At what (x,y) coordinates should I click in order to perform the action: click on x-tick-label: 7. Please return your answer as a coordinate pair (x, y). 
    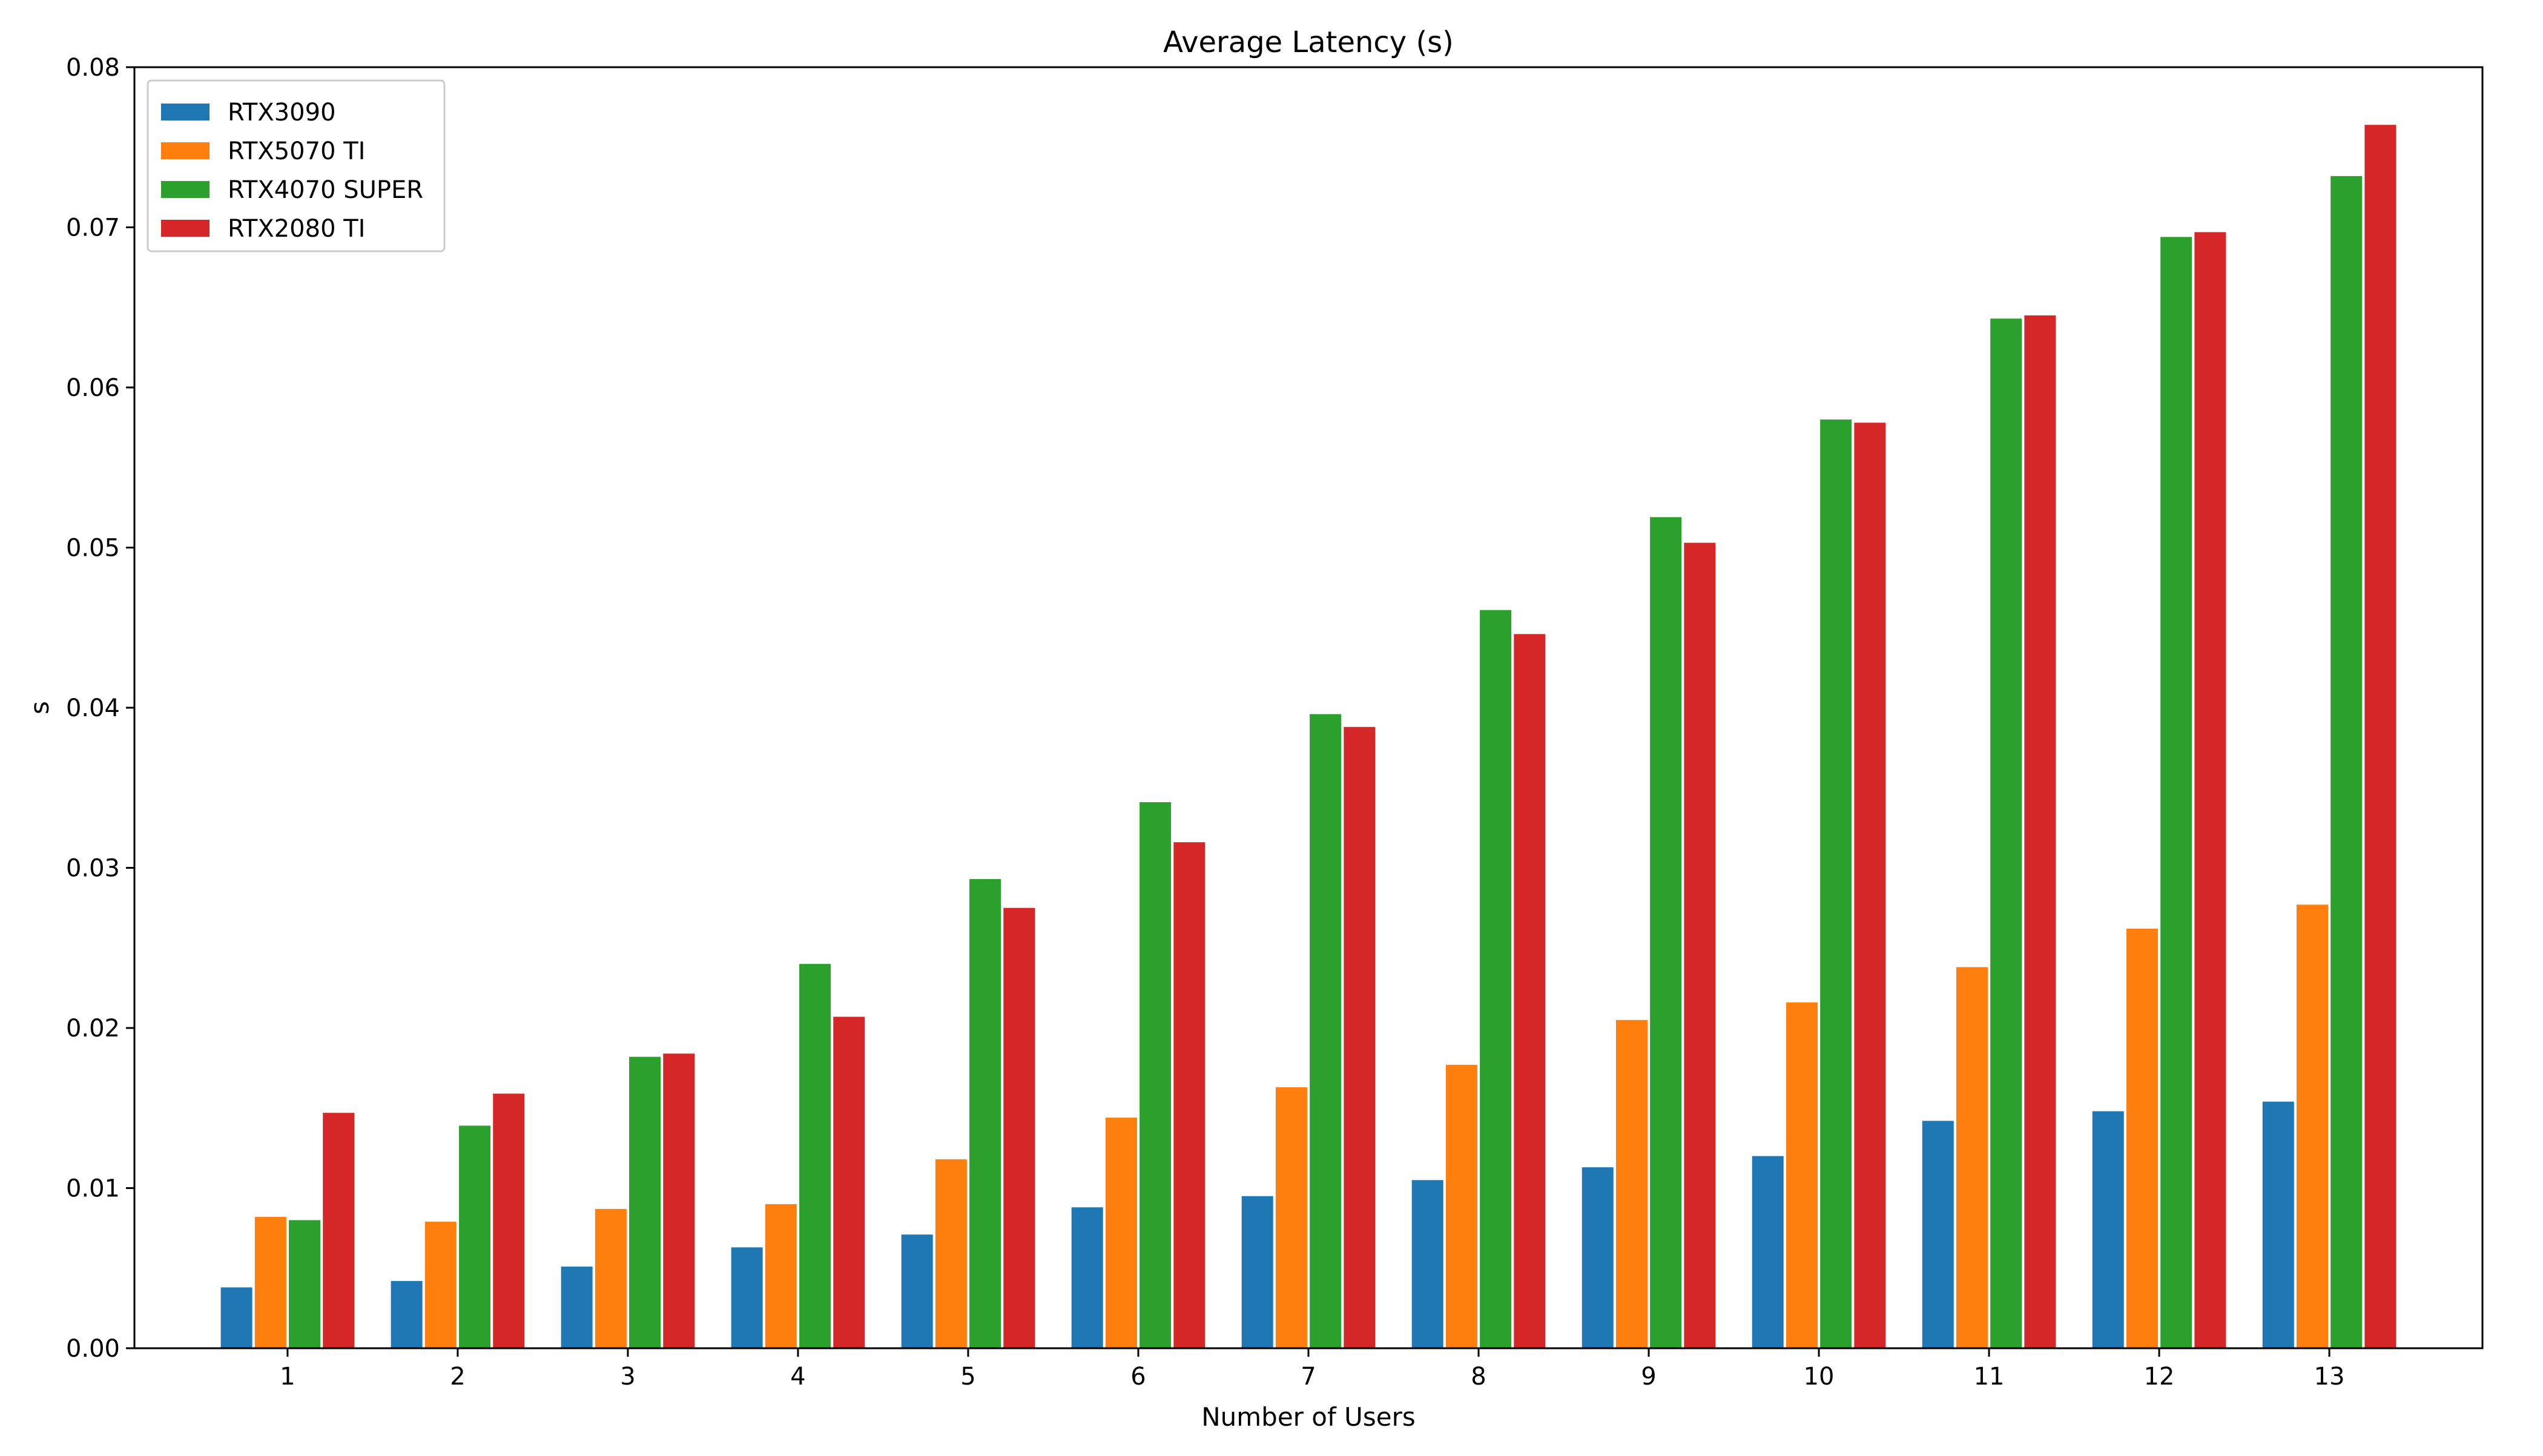
    Looking at the image, I should click on (1308, 1377).